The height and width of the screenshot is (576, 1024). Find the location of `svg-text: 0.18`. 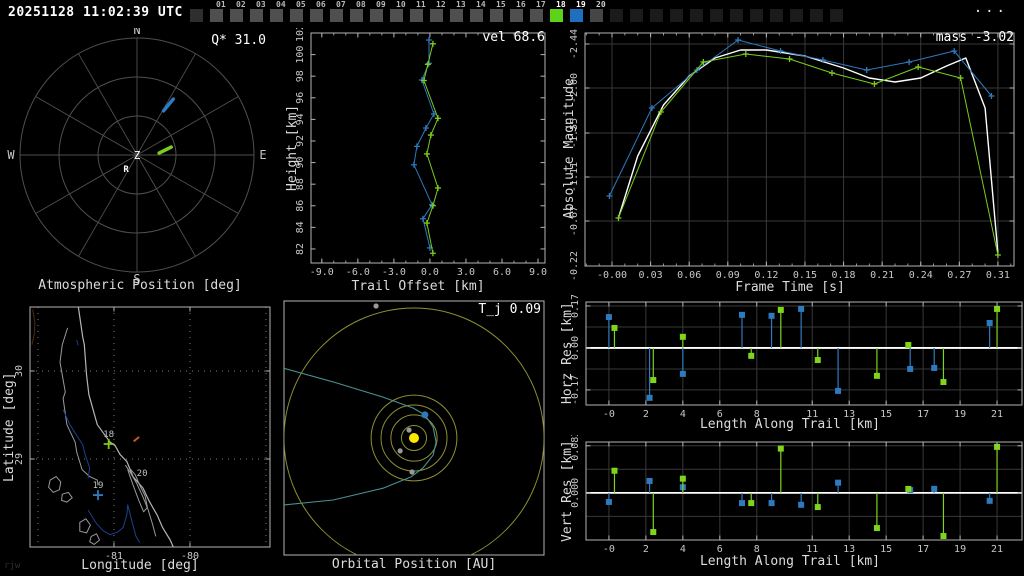

svg-text: 0.18 is located at coordinates (844, 275).